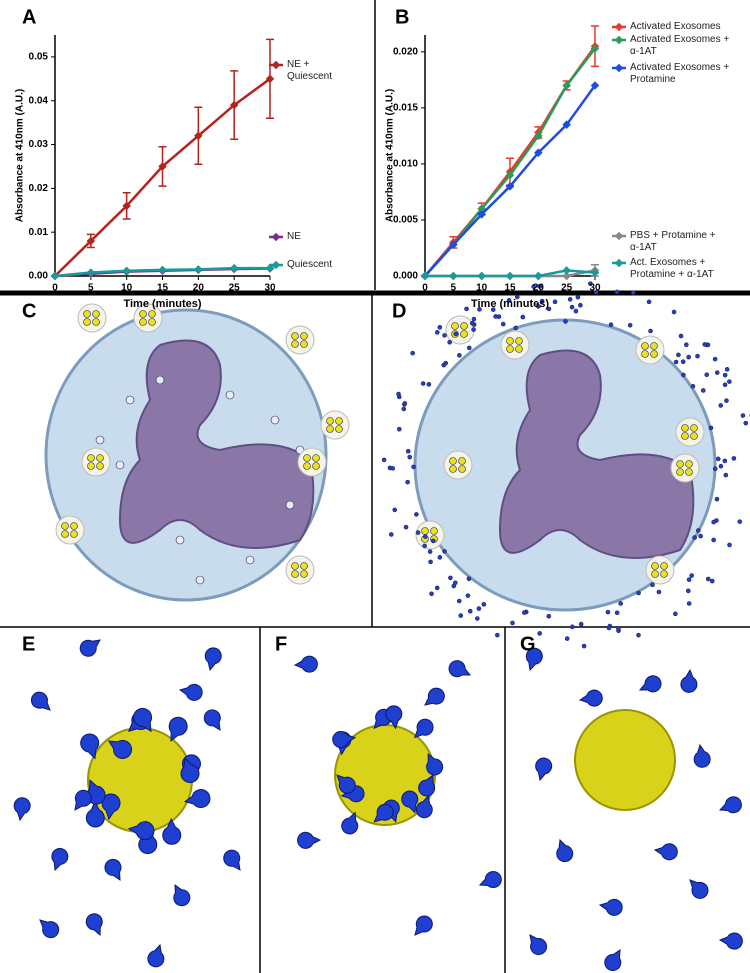 The width and height of the screenshot is (750, 973). I want to click on y-tick-label: 0.015, so click(405, 108).